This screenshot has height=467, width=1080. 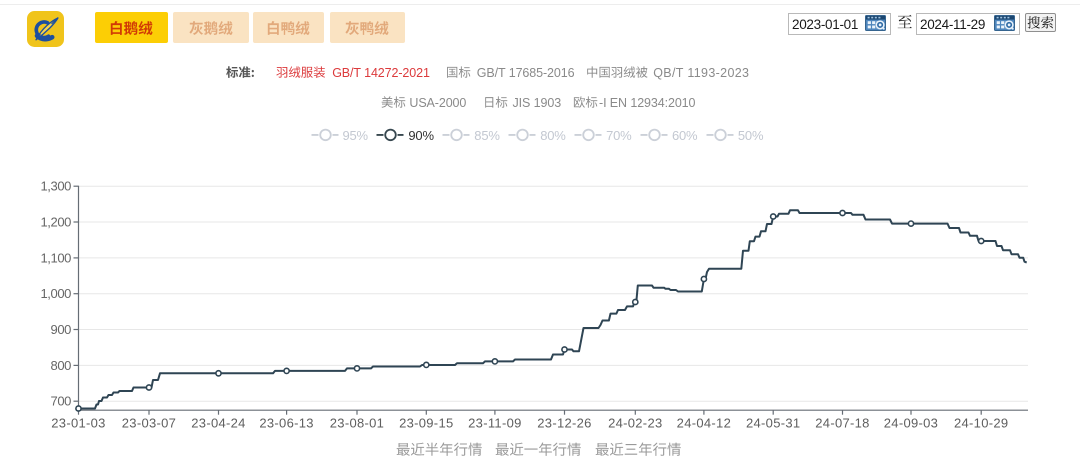 I want to click on svg-text: 1,300, so click(x=55, y=186).